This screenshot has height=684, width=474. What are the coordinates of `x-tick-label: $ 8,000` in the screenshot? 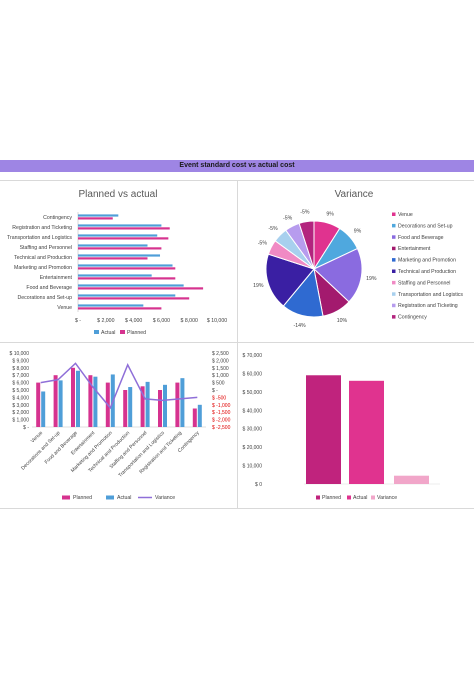 It's located at (189, 321).